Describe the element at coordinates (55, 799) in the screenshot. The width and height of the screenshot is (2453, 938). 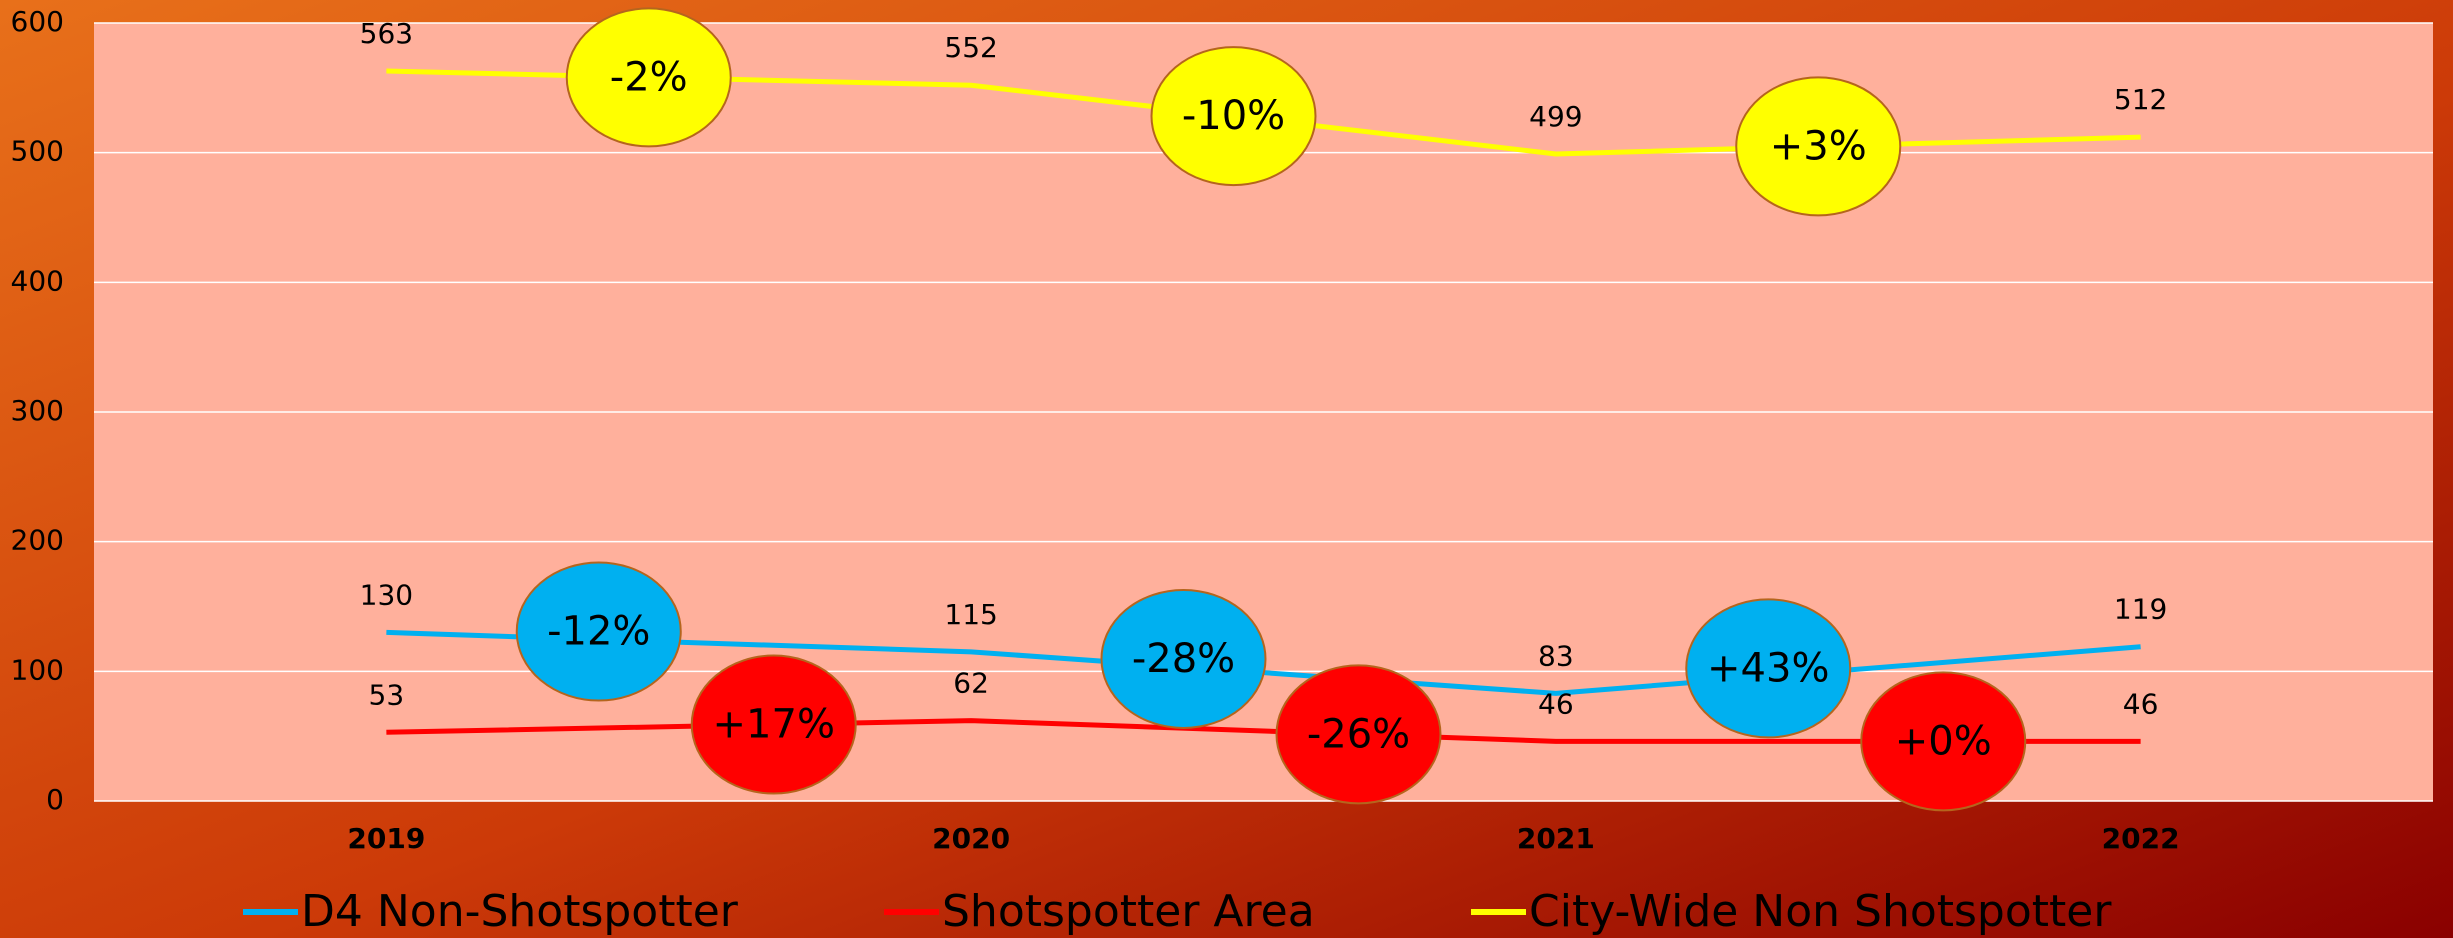
I see `y-tick-label: 0` at that location.